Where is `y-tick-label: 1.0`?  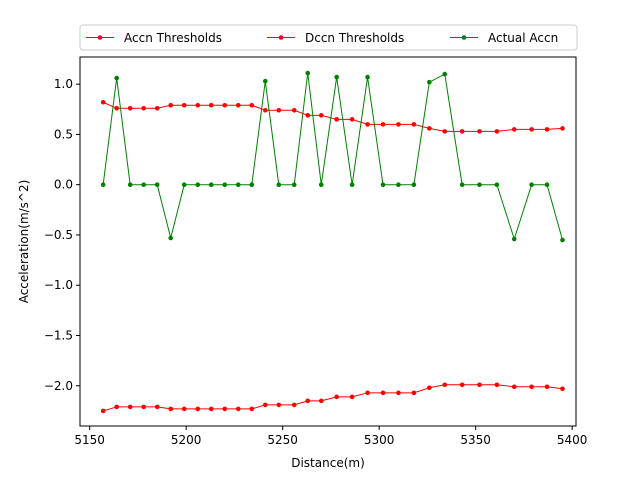
y-tick-label: 1.0 is located at coordinates (63, 84).